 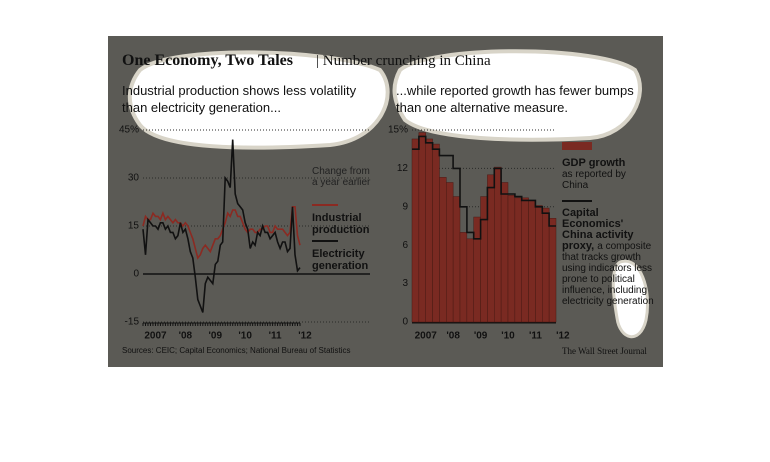 I want to click on note: Change from a year earlier, so click(x=341, y=177).